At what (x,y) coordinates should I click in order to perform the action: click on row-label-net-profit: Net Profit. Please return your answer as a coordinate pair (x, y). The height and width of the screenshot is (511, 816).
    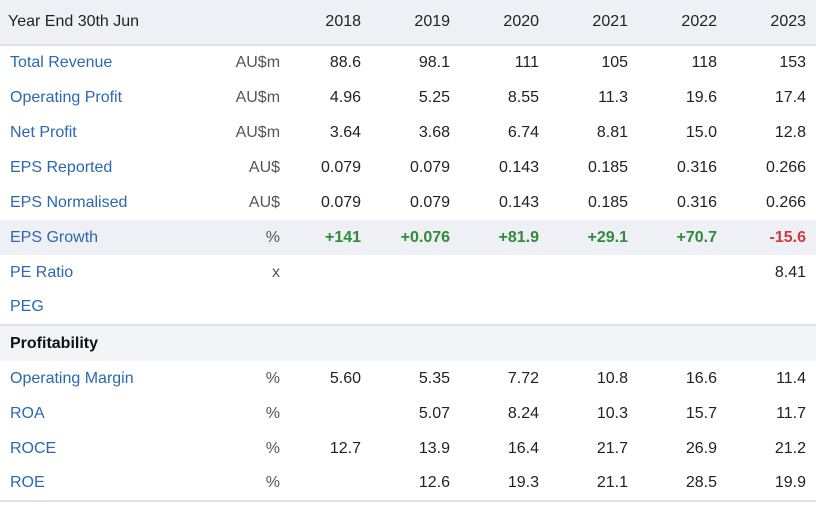
    Looking at the image, I should click on (43, 132).